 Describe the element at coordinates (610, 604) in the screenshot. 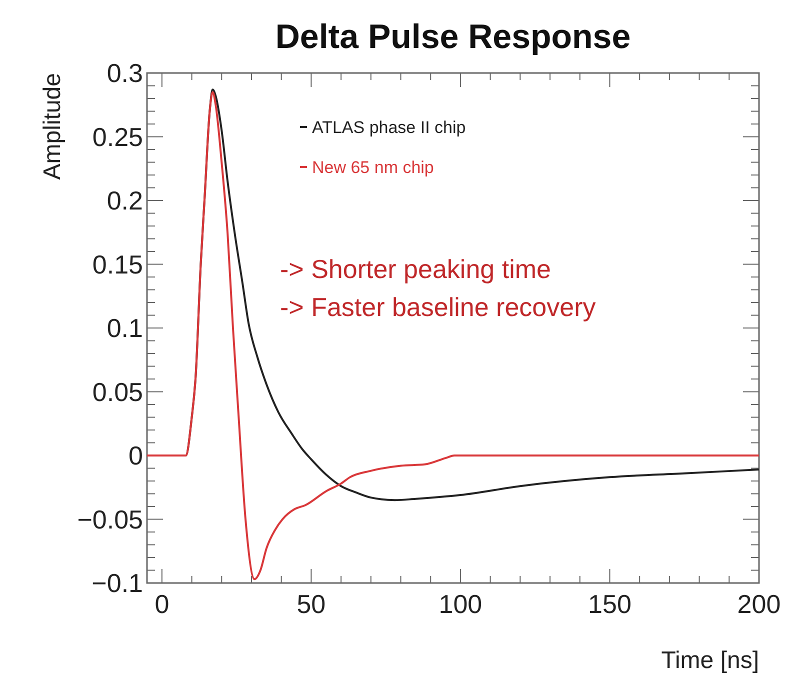

I see `x-tick-label: 150` at that location.